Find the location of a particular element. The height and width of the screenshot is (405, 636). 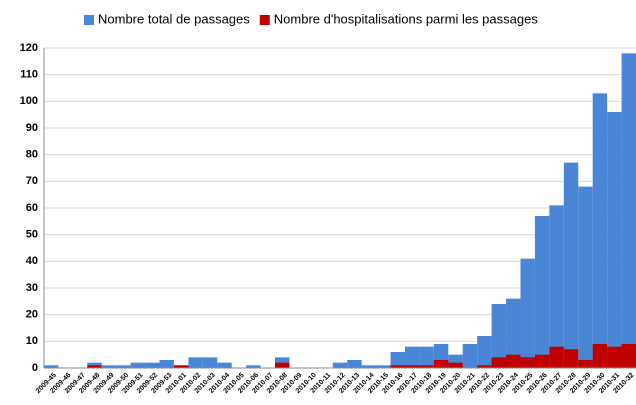

y-tick-label: 30 is located at coordinates (32, 288).